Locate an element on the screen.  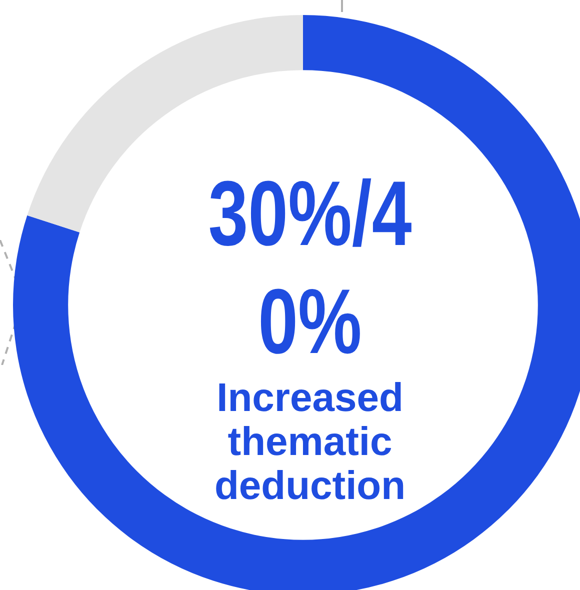
text: Increased thematic deduction is located at coordinates (310, 442).